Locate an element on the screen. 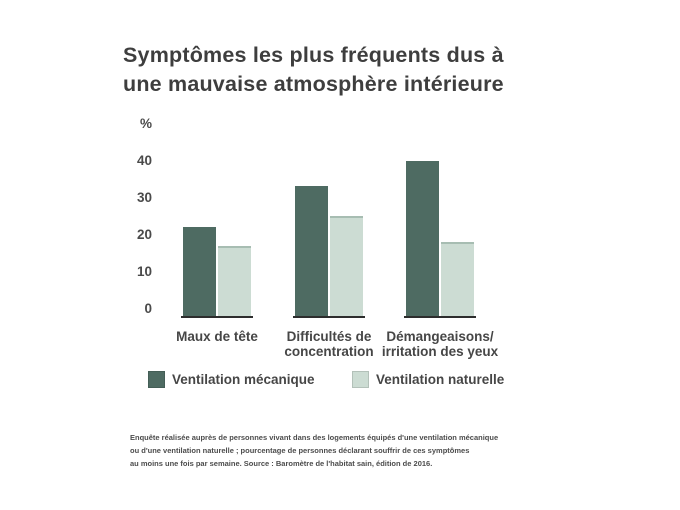 This screenshot has width=680, height=510. category-label-line: Maux de tête is located at coordinates (217, 336).